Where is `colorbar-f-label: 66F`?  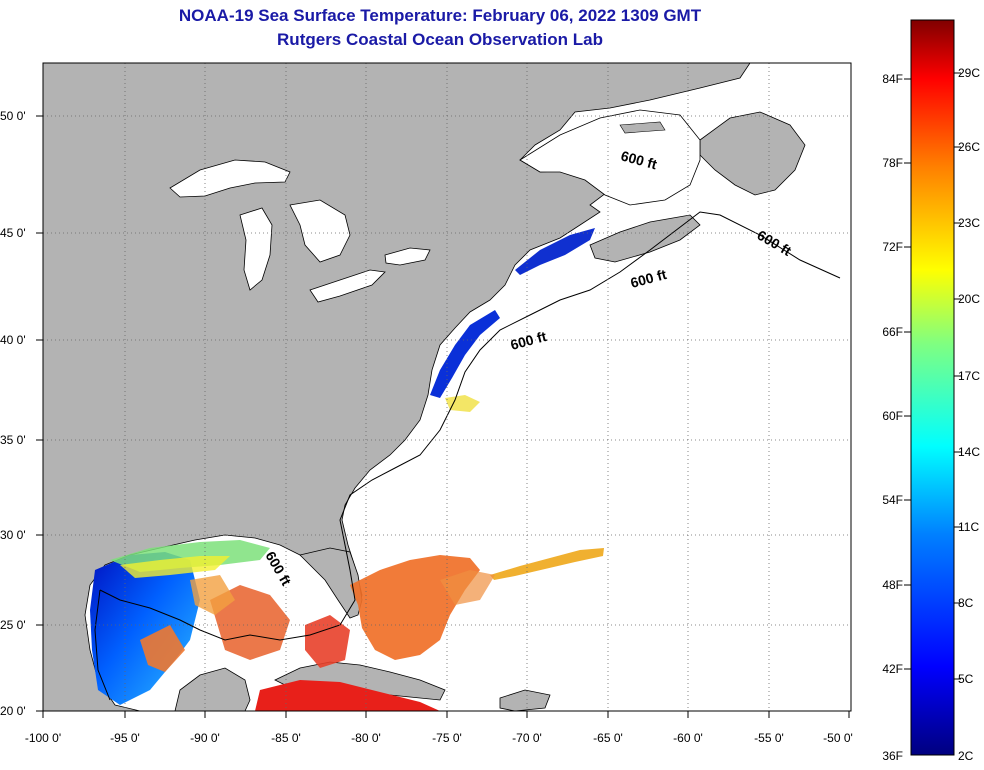 colorbar-f-label: 66F is located at coordinates (892, 332).